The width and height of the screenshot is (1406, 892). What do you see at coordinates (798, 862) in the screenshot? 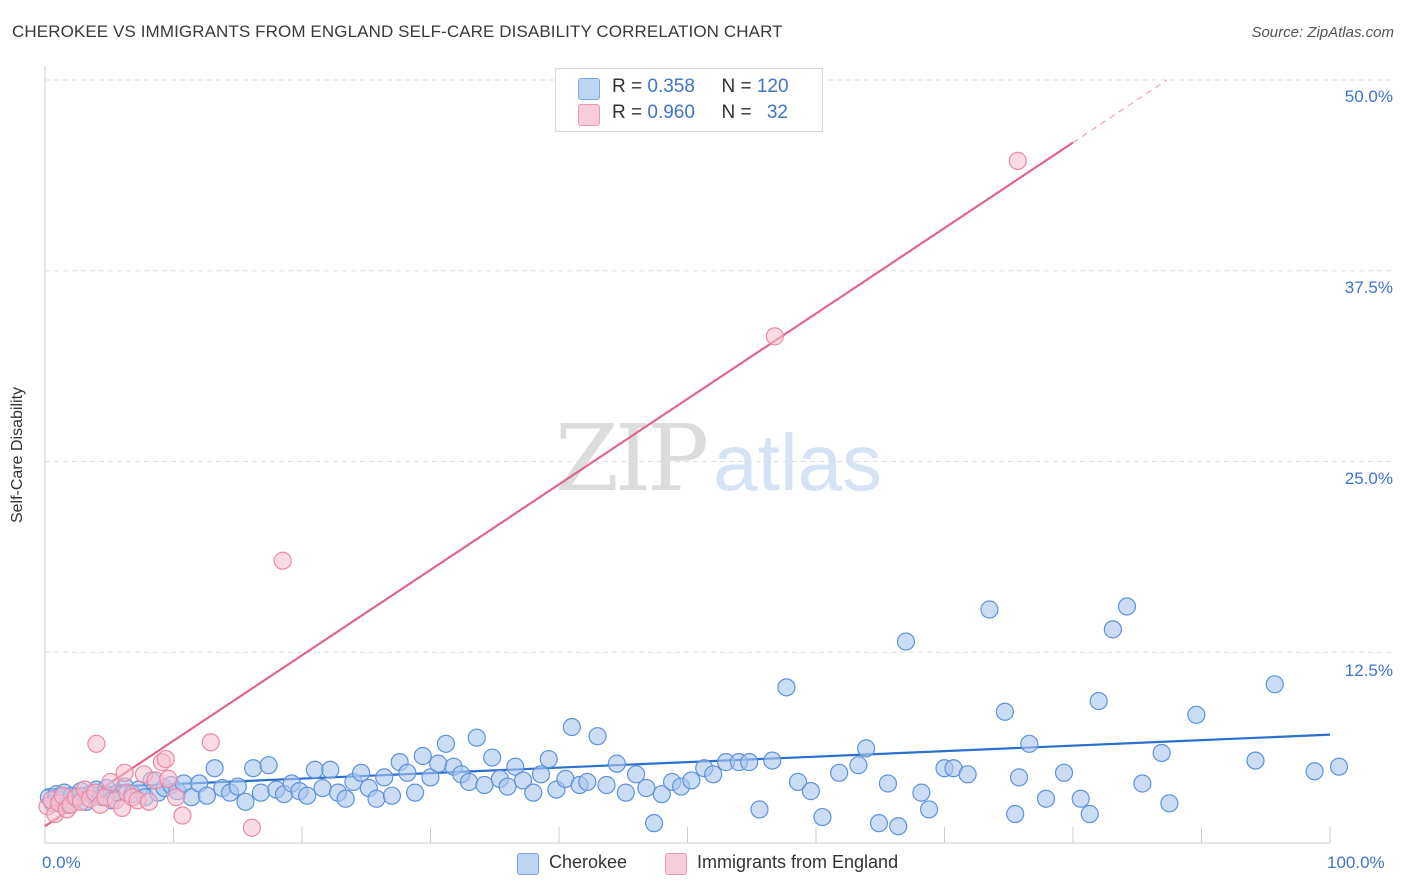
I see `bottom-legend-label-england: Immigrants from England` at bounding box center [798, 862].